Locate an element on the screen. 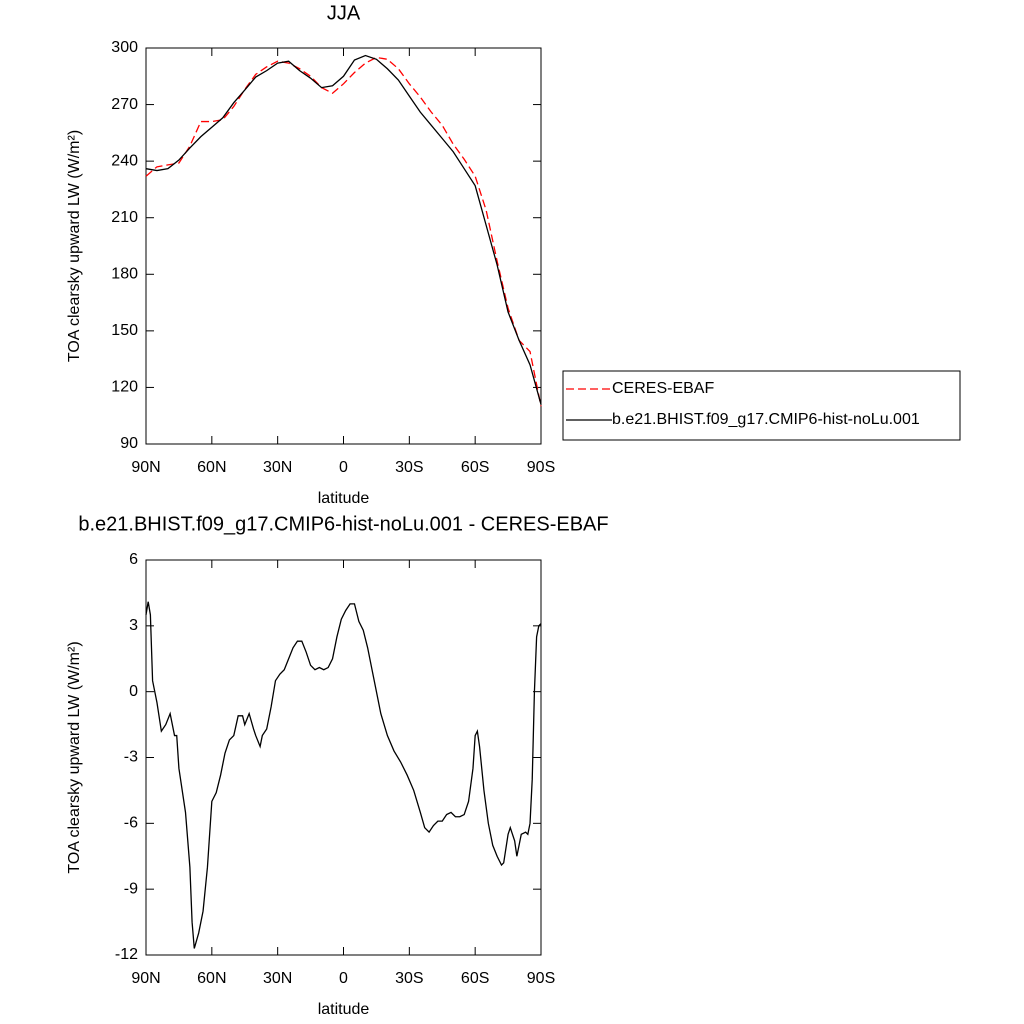 The height and width of the screenshot is (1024, 1024). y-tick-label: 90 is located at coordinates (129, 443).